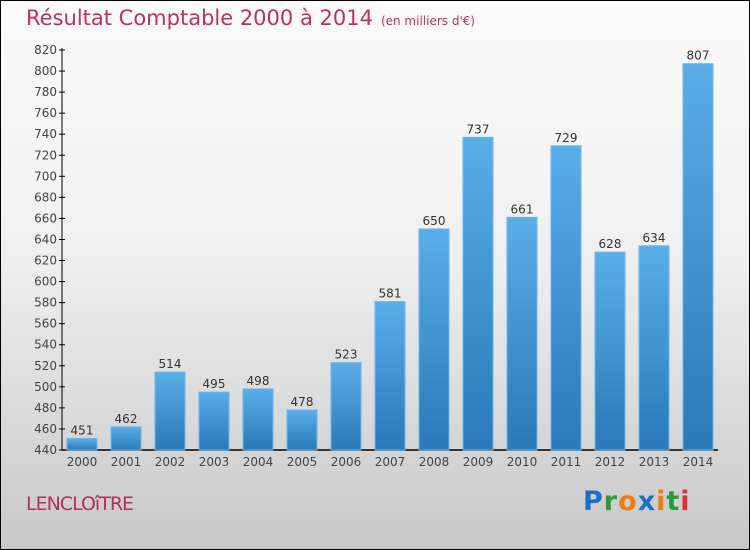 The width and height of the screenshot is (750, 550). I want to click on y-tick-label: 680, so click(45, 197).